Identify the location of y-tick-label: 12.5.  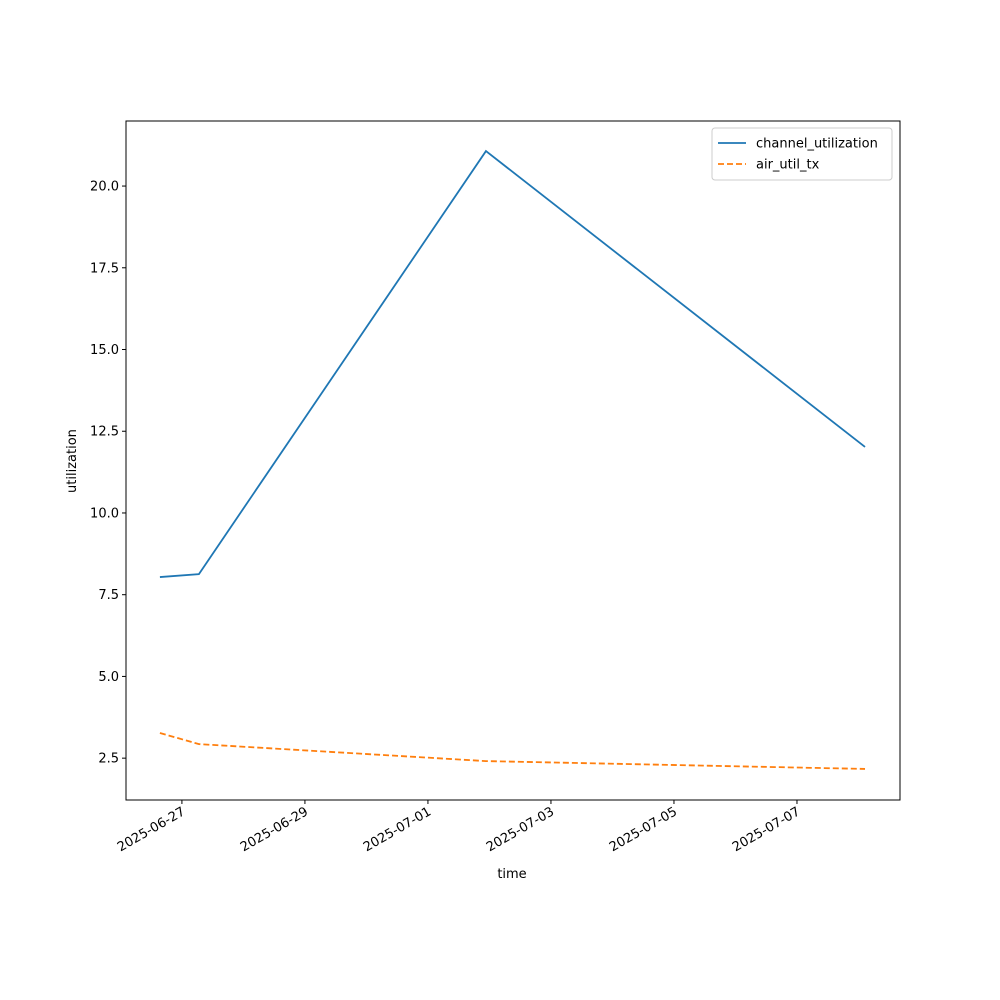
(104, 432).